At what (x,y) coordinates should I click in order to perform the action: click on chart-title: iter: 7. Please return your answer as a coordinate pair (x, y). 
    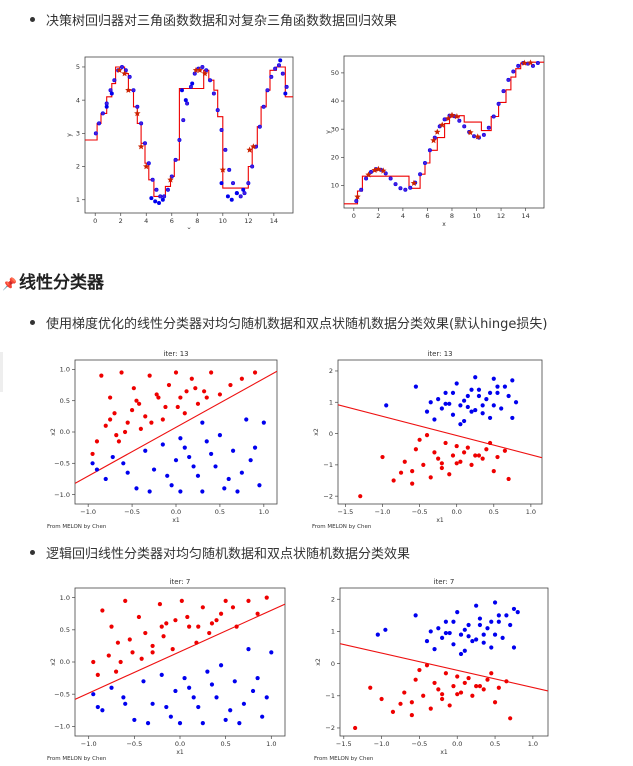
    Looking at the image, I should click on (180, 582).